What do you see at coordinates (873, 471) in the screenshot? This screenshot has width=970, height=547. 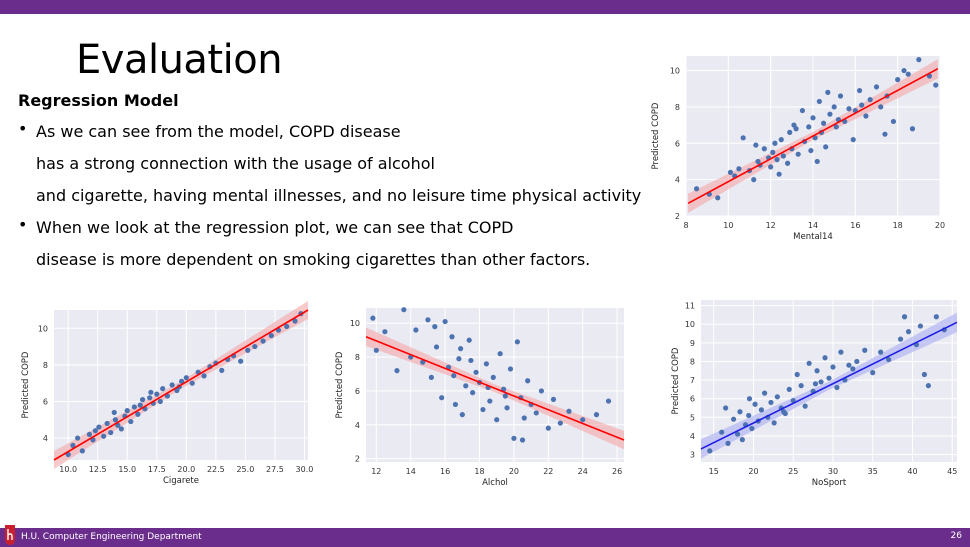 I see `x-tick-label: 35` at bounding box center [873, 471].